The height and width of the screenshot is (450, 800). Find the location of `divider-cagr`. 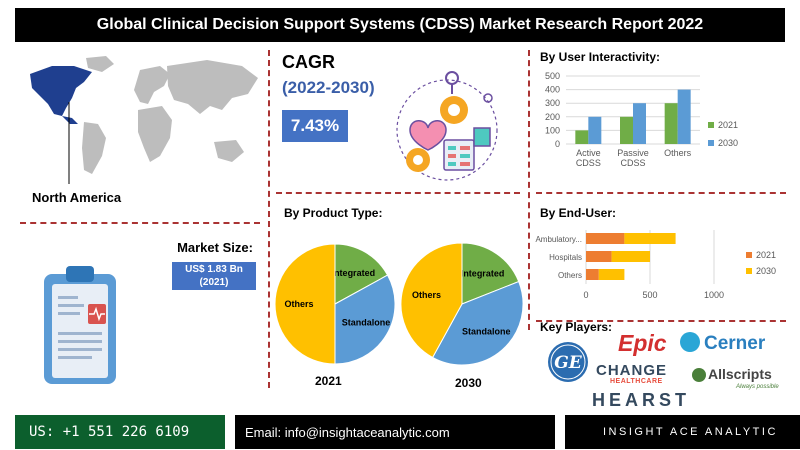

divider-cagr is located at coordinates (398, 193).